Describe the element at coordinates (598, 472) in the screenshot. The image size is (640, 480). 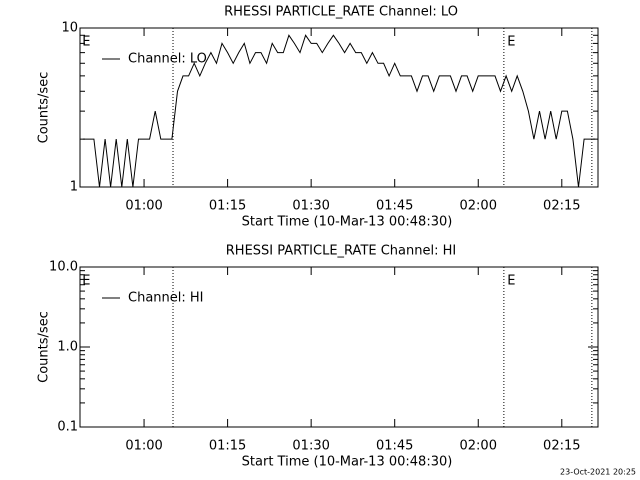
I see `footer: 23-Oct-2021 20:25` at that location.